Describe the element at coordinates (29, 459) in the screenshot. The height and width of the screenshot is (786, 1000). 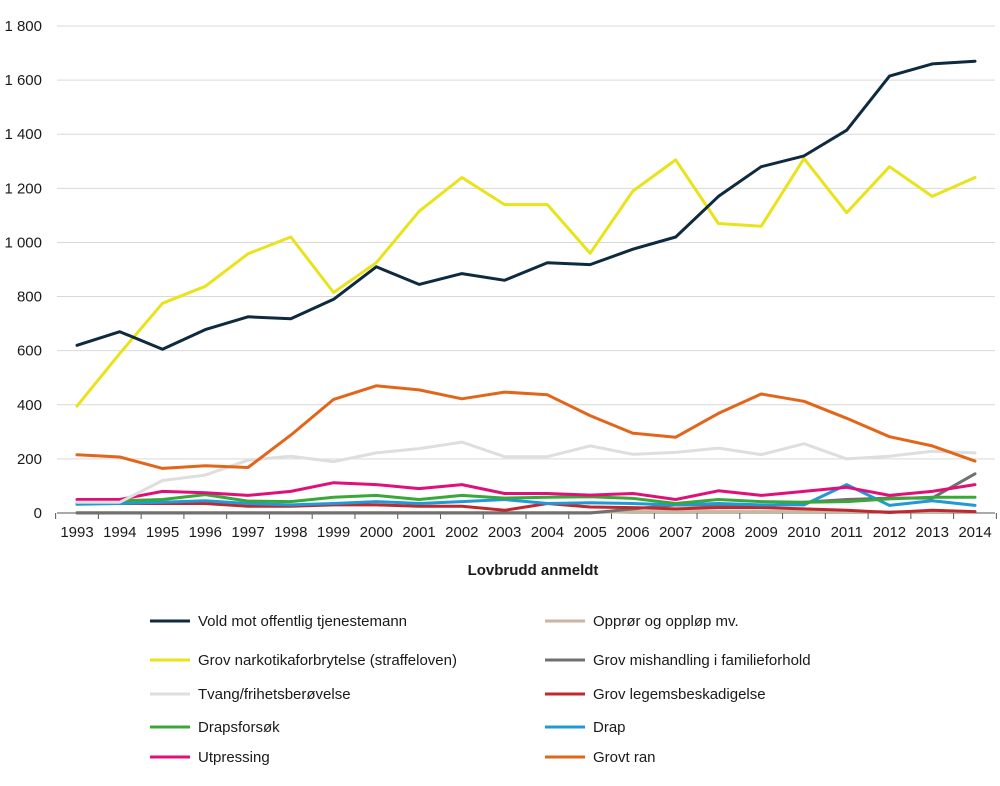
I see `y-tick-label: 200` at that location.